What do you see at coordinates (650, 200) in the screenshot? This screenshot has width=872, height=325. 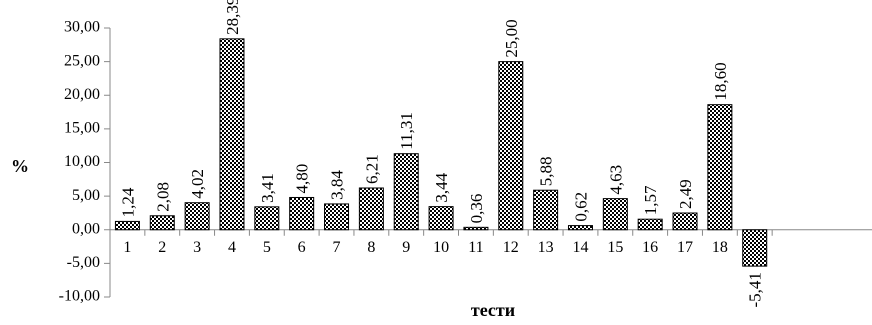 I see `data-label: 1,57` at bounding box center [650, 200].